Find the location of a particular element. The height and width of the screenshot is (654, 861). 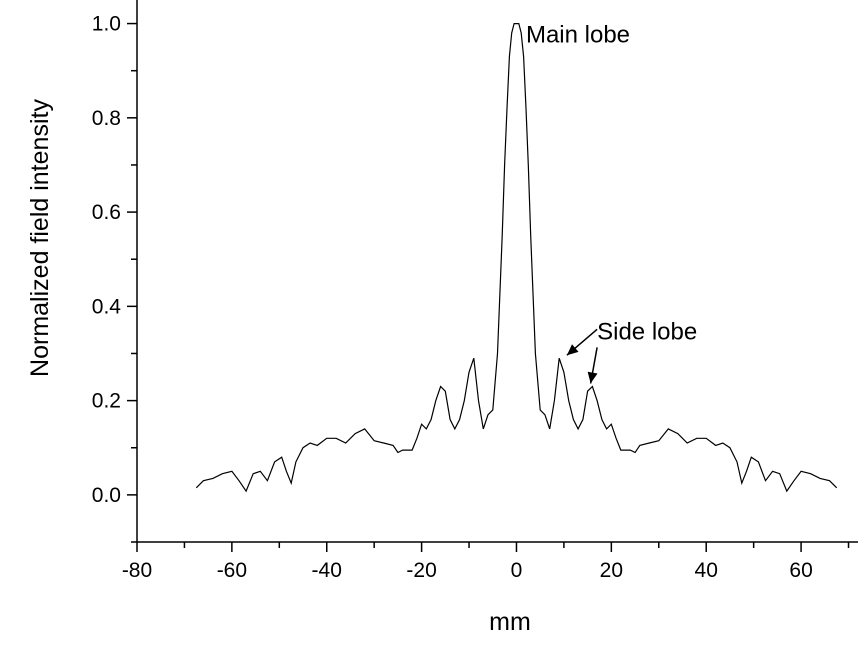

y-tick-label: 0.0 is located at coordinates (106, 495).